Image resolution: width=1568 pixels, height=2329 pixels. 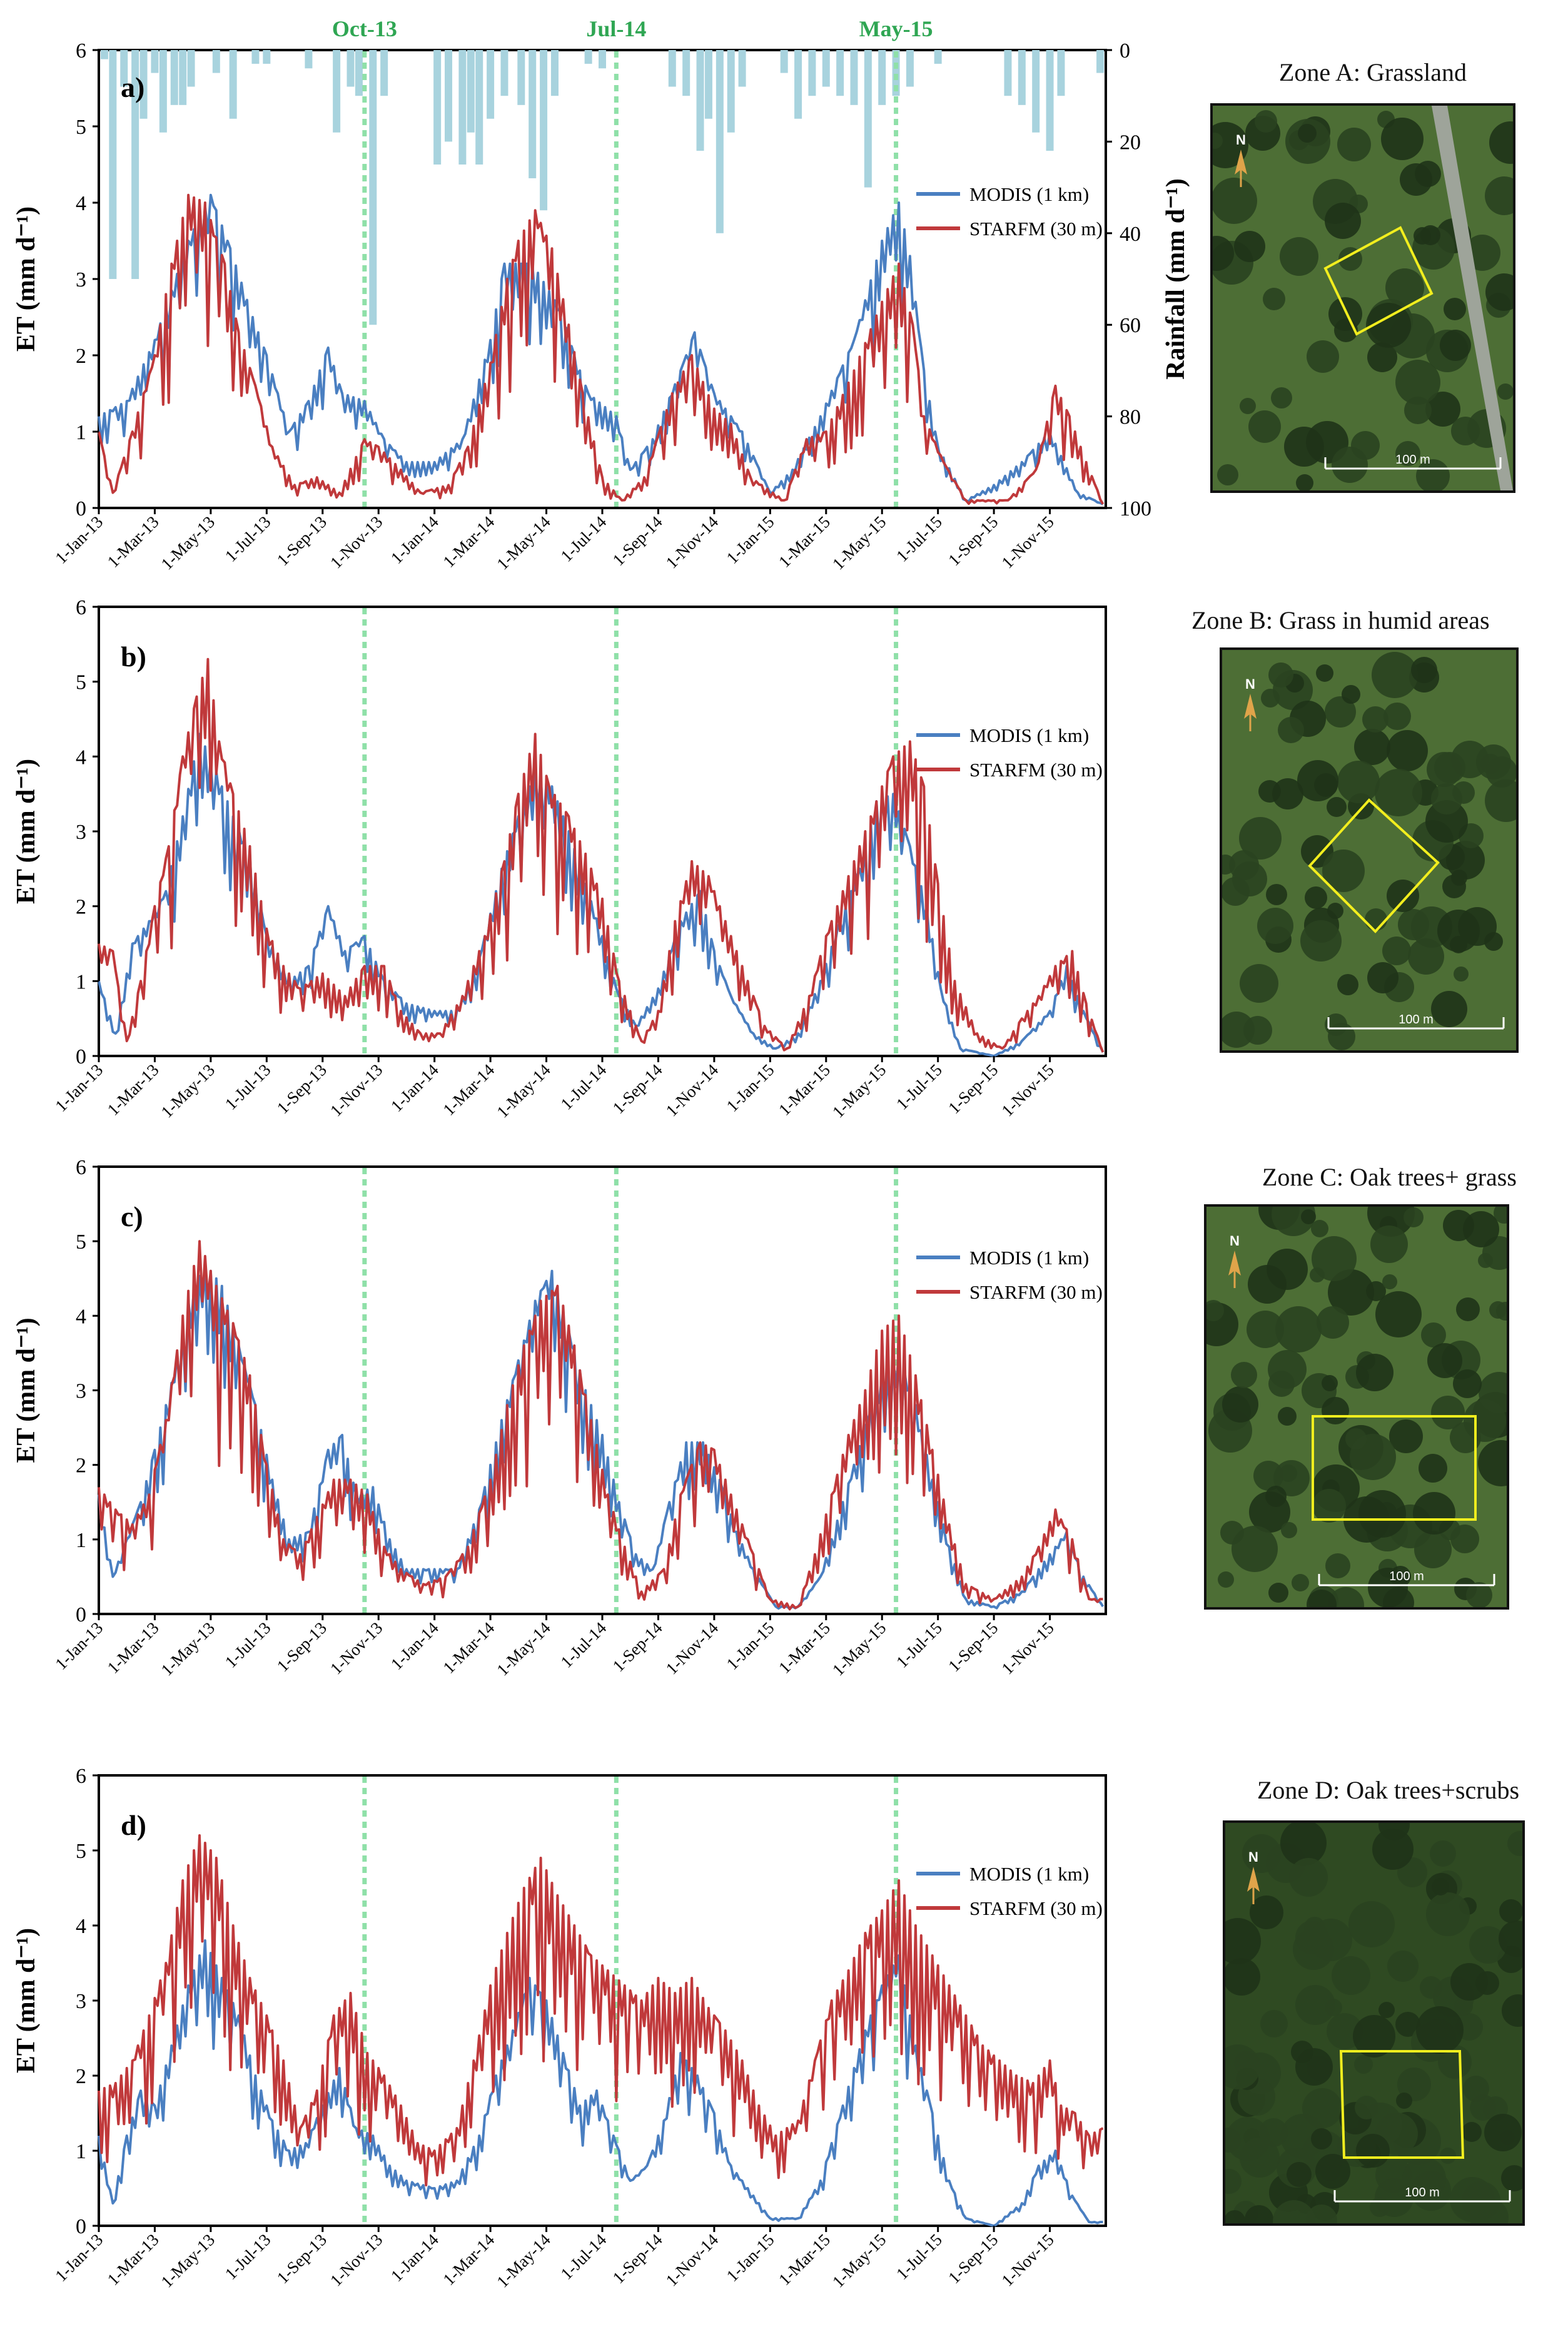 What do you see at coordinates (1234, 1263) in the screenshot?
I see `north-arrow-head` at bounding box center [1234, 1263].